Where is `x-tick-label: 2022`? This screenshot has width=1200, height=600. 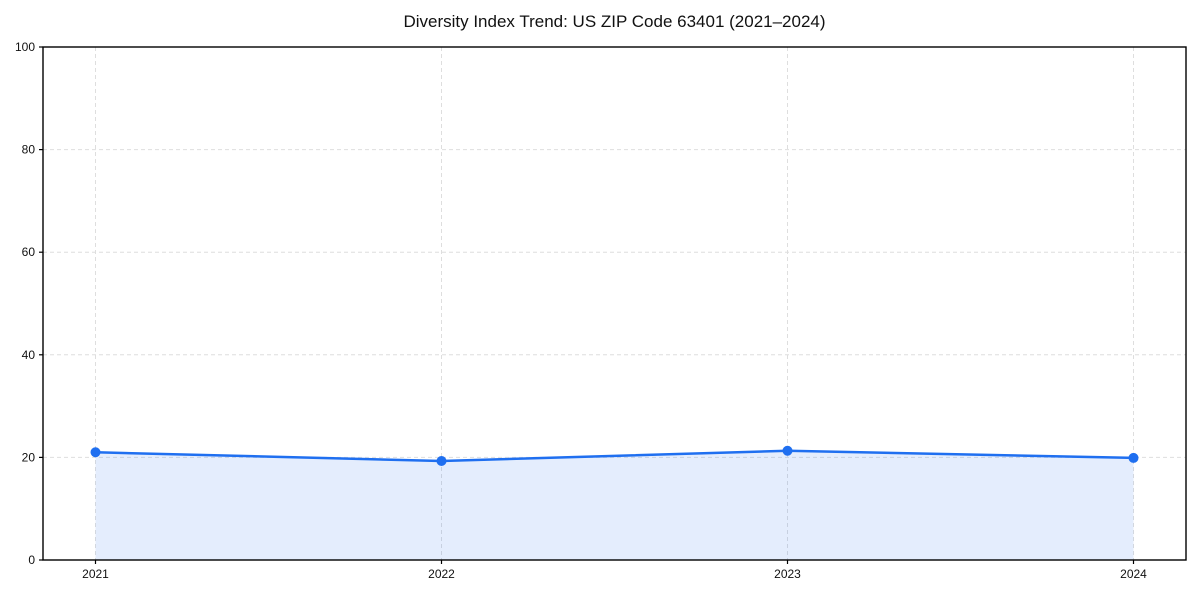
x-tick-label: 2022 is located at coordinates (441, 574).